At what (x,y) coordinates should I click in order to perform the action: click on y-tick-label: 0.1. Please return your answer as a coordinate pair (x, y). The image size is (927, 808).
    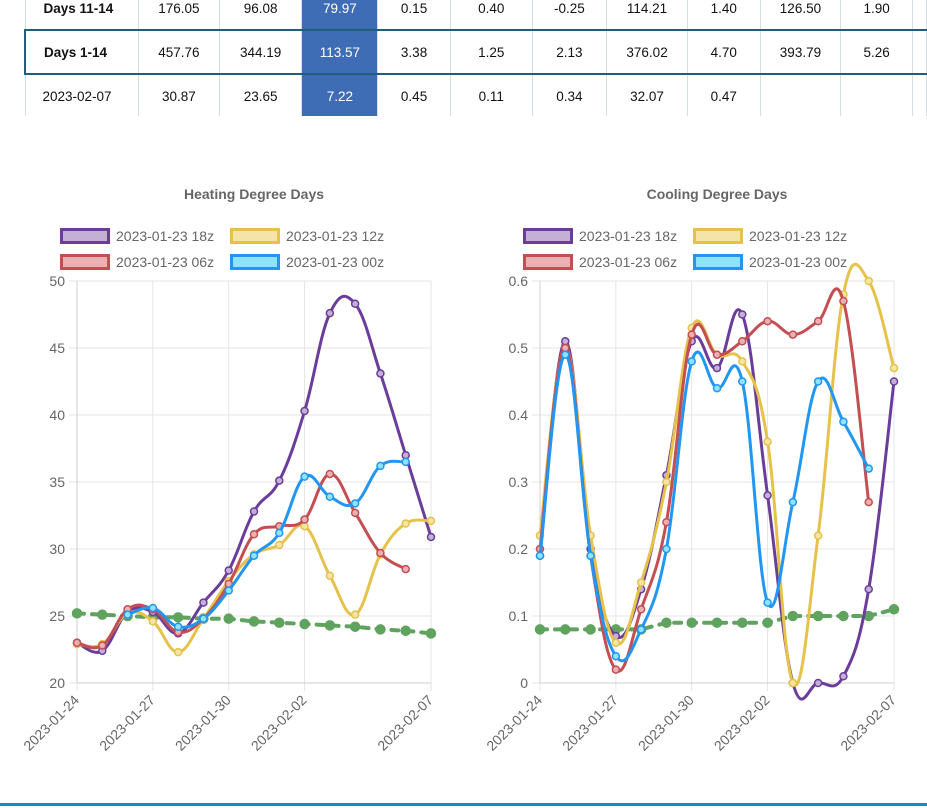
    Looking at the image, I should click on (519, 616).